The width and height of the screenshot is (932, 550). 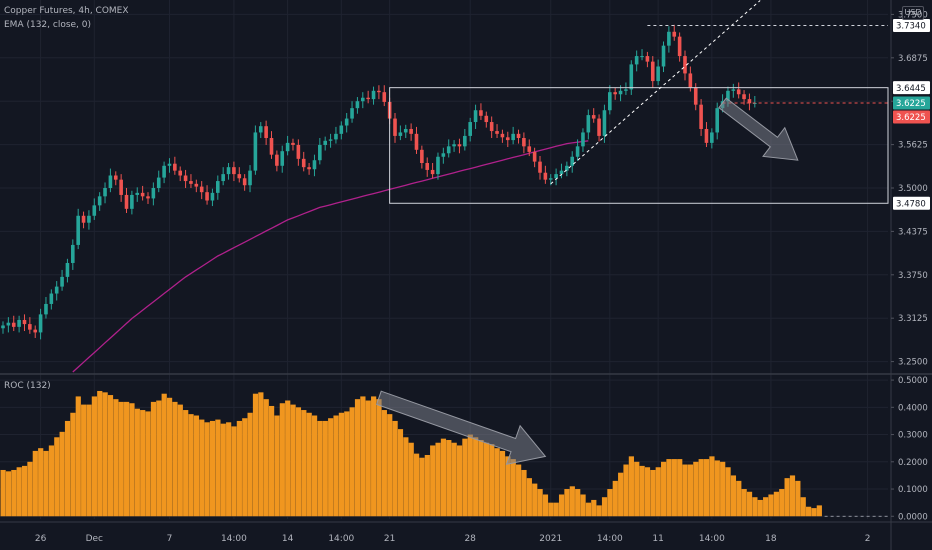 What do you see at coordinates (913, 276) in the screenshot?
I see `price-tick-6: 3.3750` at bounding box center [913, 276].